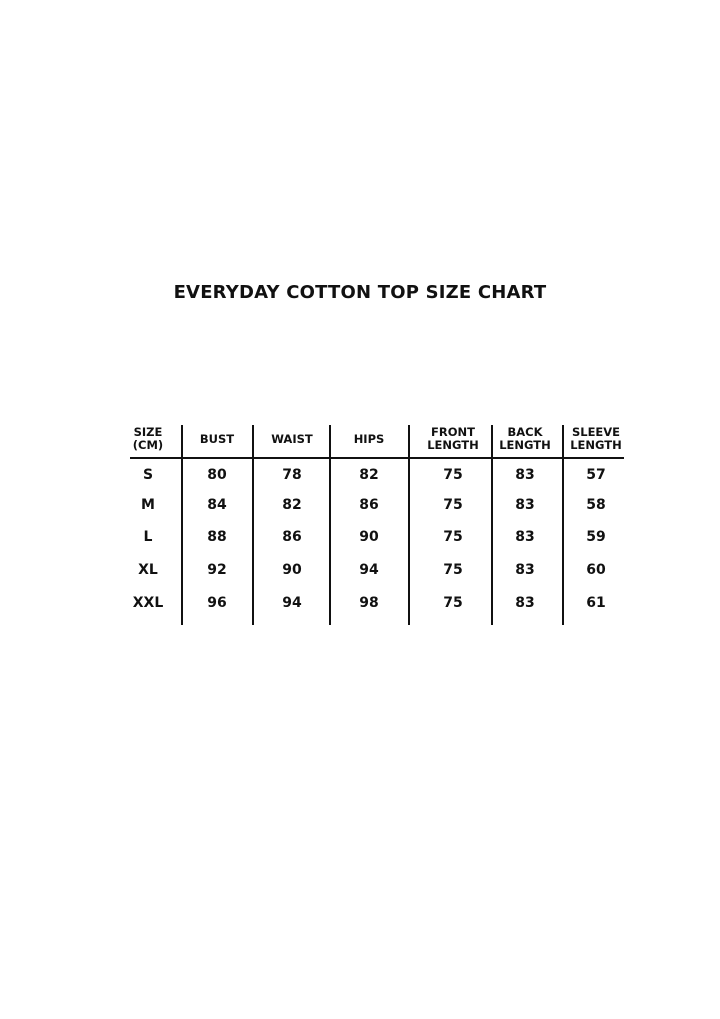  I want to click on table-cell: 96, so click(217, 603).